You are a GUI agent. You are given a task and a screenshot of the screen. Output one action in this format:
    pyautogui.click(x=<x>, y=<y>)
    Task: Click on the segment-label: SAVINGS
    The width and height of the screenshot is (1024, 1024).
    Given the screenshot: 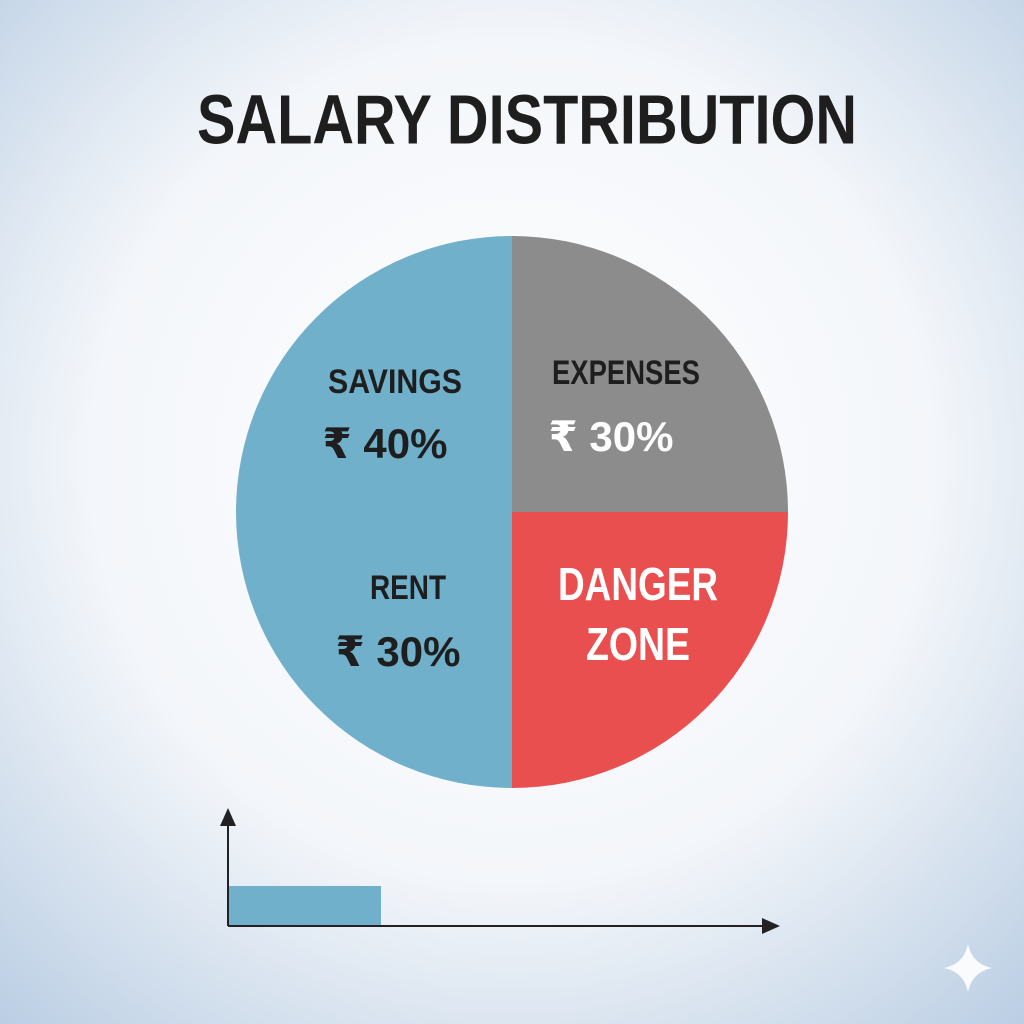 What is the action you would take?
    pyautogui.click(x=395, y=382)
    